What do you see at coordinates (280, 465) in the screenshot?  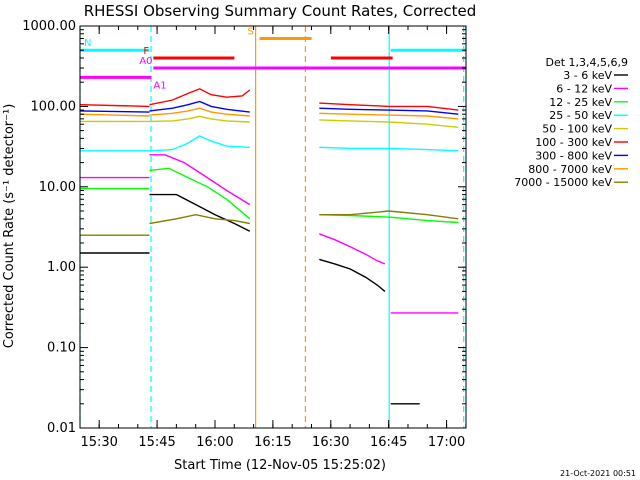 I see `x-axis-label: Start Time (12-Nov-05 15:25:02)` at bounding box center [280, 465].